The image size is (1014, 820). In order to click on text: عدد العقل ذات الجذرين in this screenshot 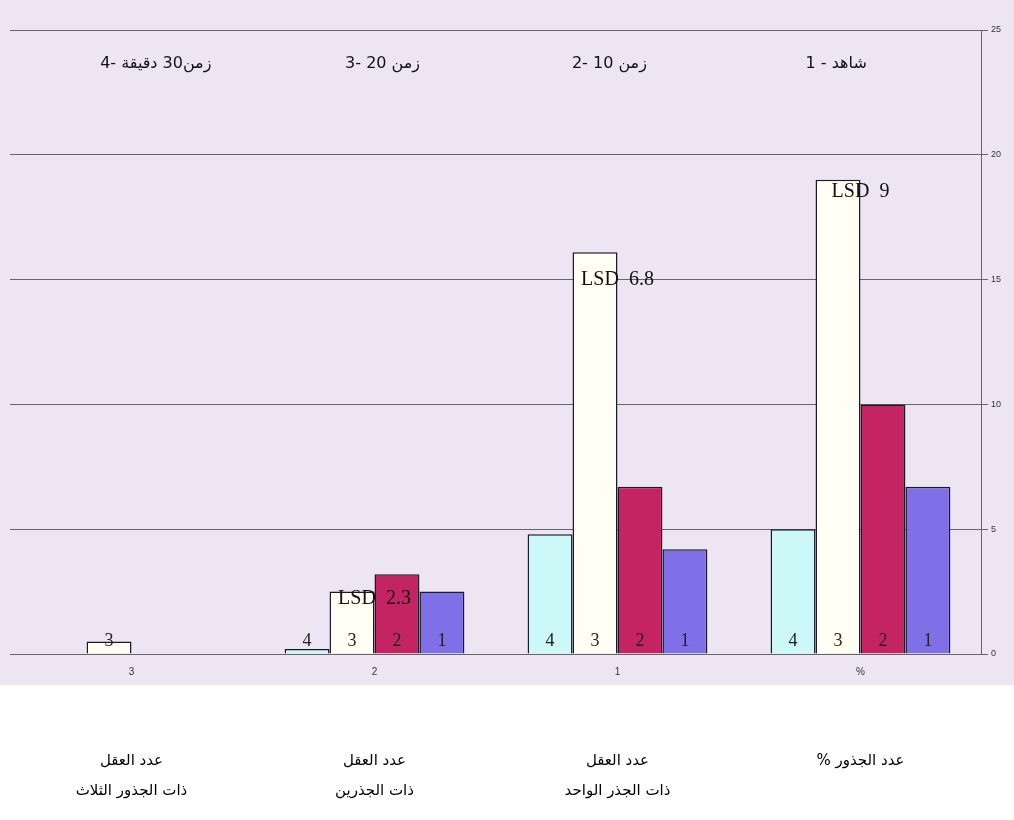, I will do `click(374, 775)`.